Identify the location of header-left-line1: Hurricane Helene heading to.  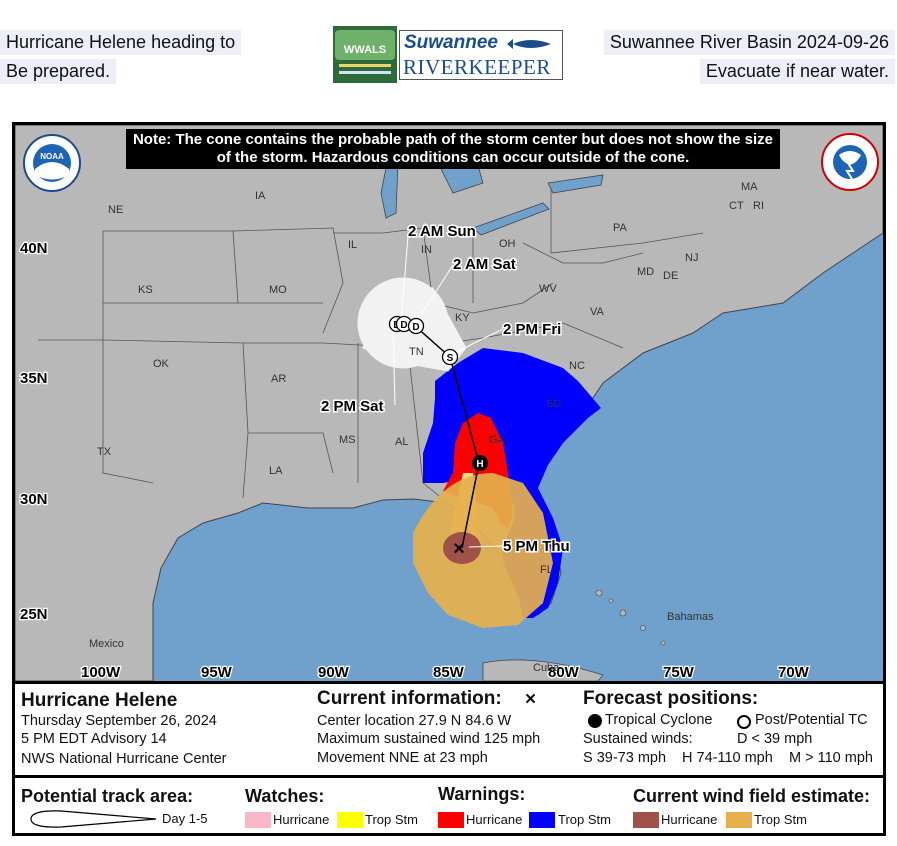
(121, 42).